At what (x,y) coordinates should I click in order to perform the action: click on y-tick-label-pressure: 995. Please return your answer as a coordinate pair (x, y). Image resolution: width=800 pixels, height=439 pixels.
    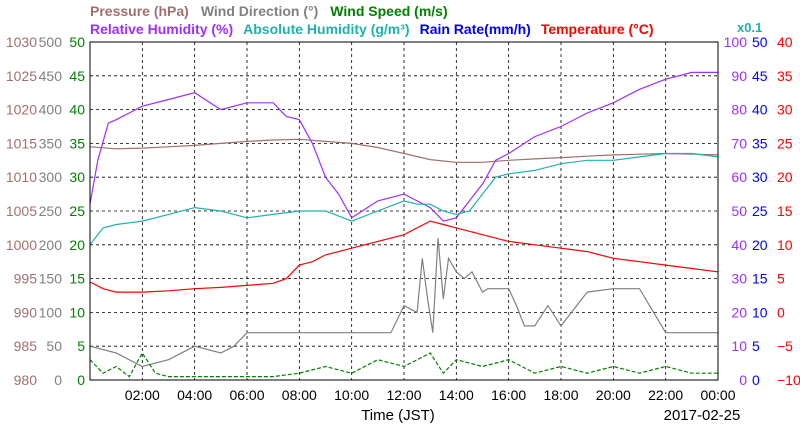
    Looking at the image, I should click on (26, 279).